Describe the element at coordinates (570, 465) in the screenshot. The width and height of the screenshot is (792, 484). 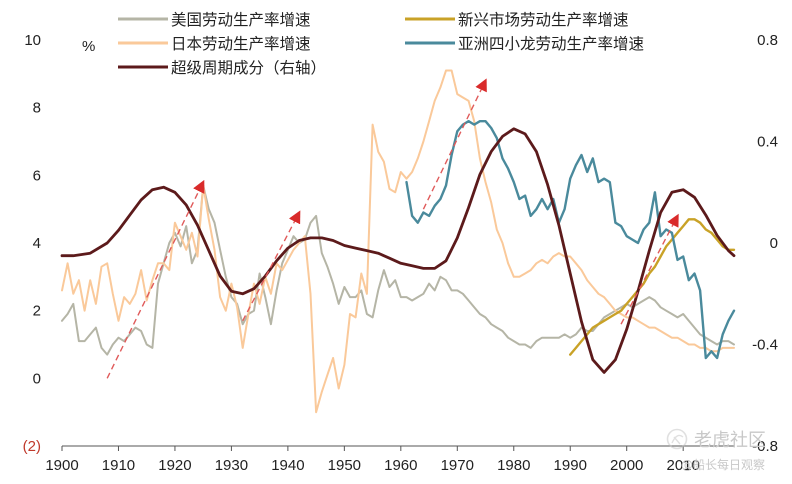
I see `x-tick-label: 1990` at that location.